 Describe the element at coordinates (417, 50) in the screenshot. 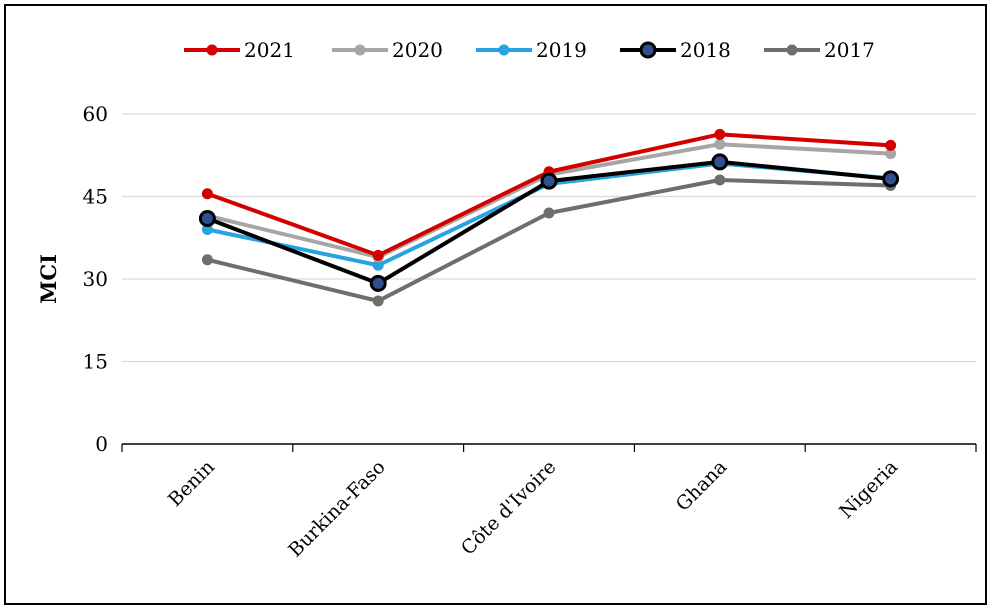

I see `legend-label: 2020` at that location.